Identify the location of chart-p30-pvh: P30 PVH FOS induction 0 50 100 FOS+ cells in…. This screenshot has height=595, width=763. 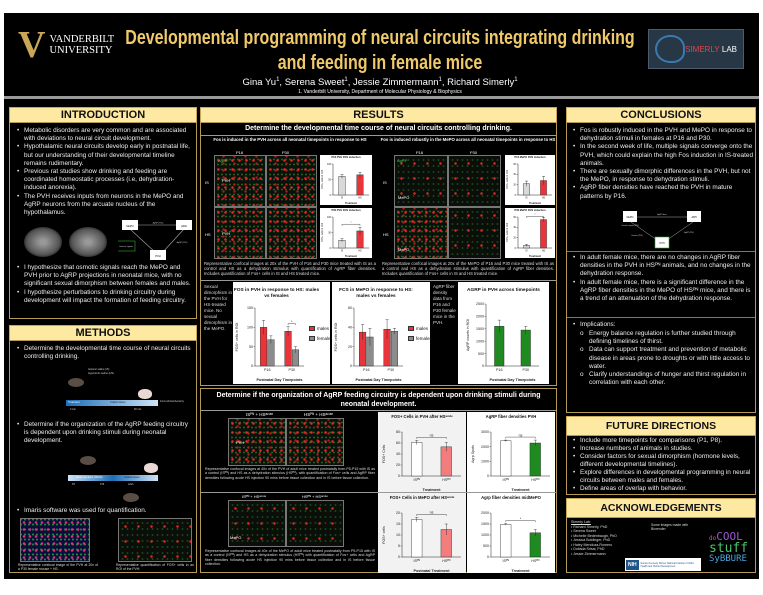
(346, 233).